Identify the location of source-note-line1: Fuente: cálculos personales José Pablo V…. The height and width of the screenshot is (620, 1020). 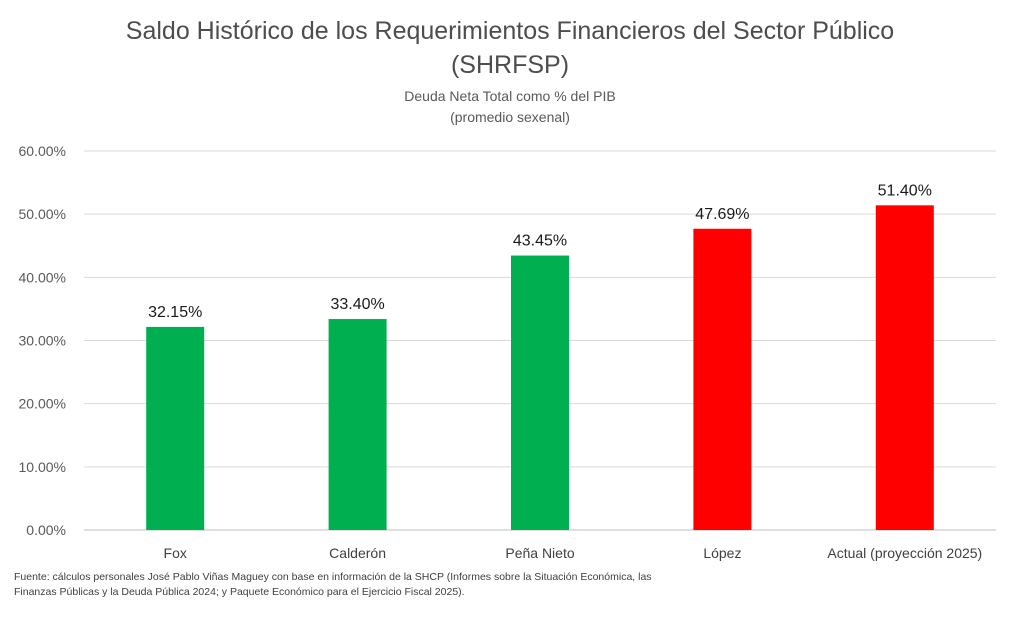
(333, 577).